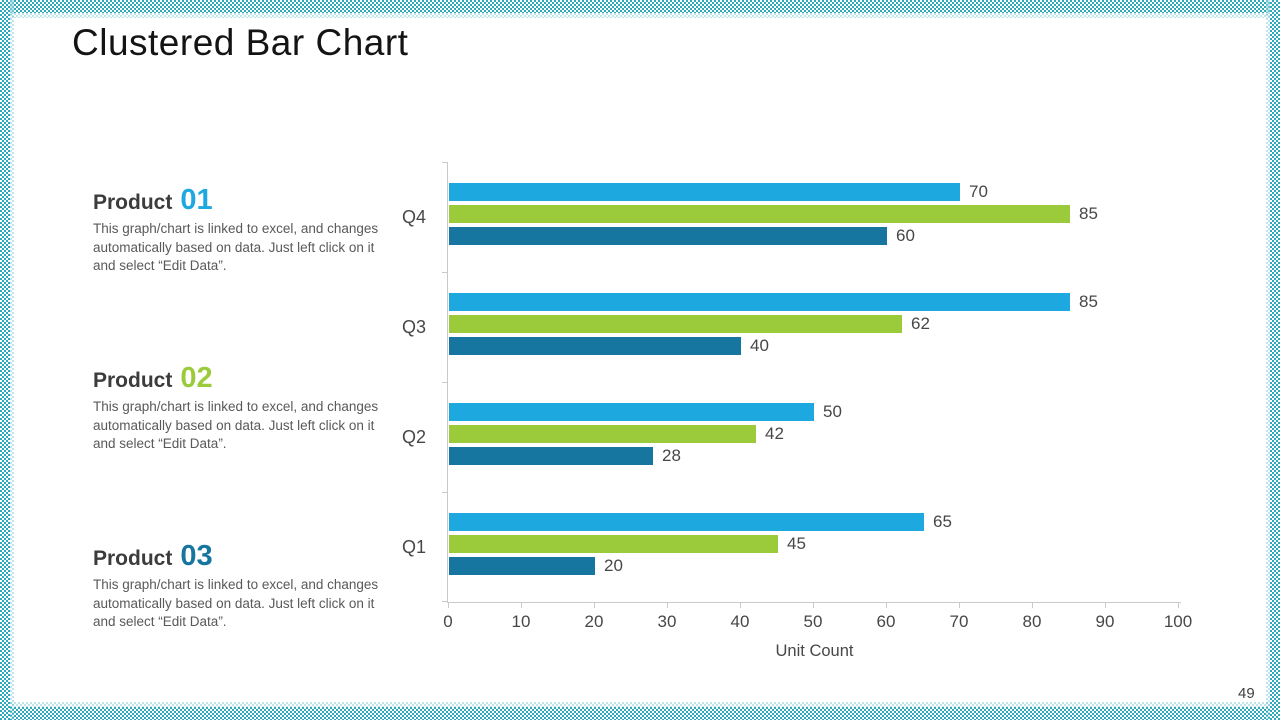 The height and width of the screenshot is (720, 1280). Describe the element at coordinates (978, 191) in the screenshot. I see `bar-value-q4-product-01: 70` at that location.